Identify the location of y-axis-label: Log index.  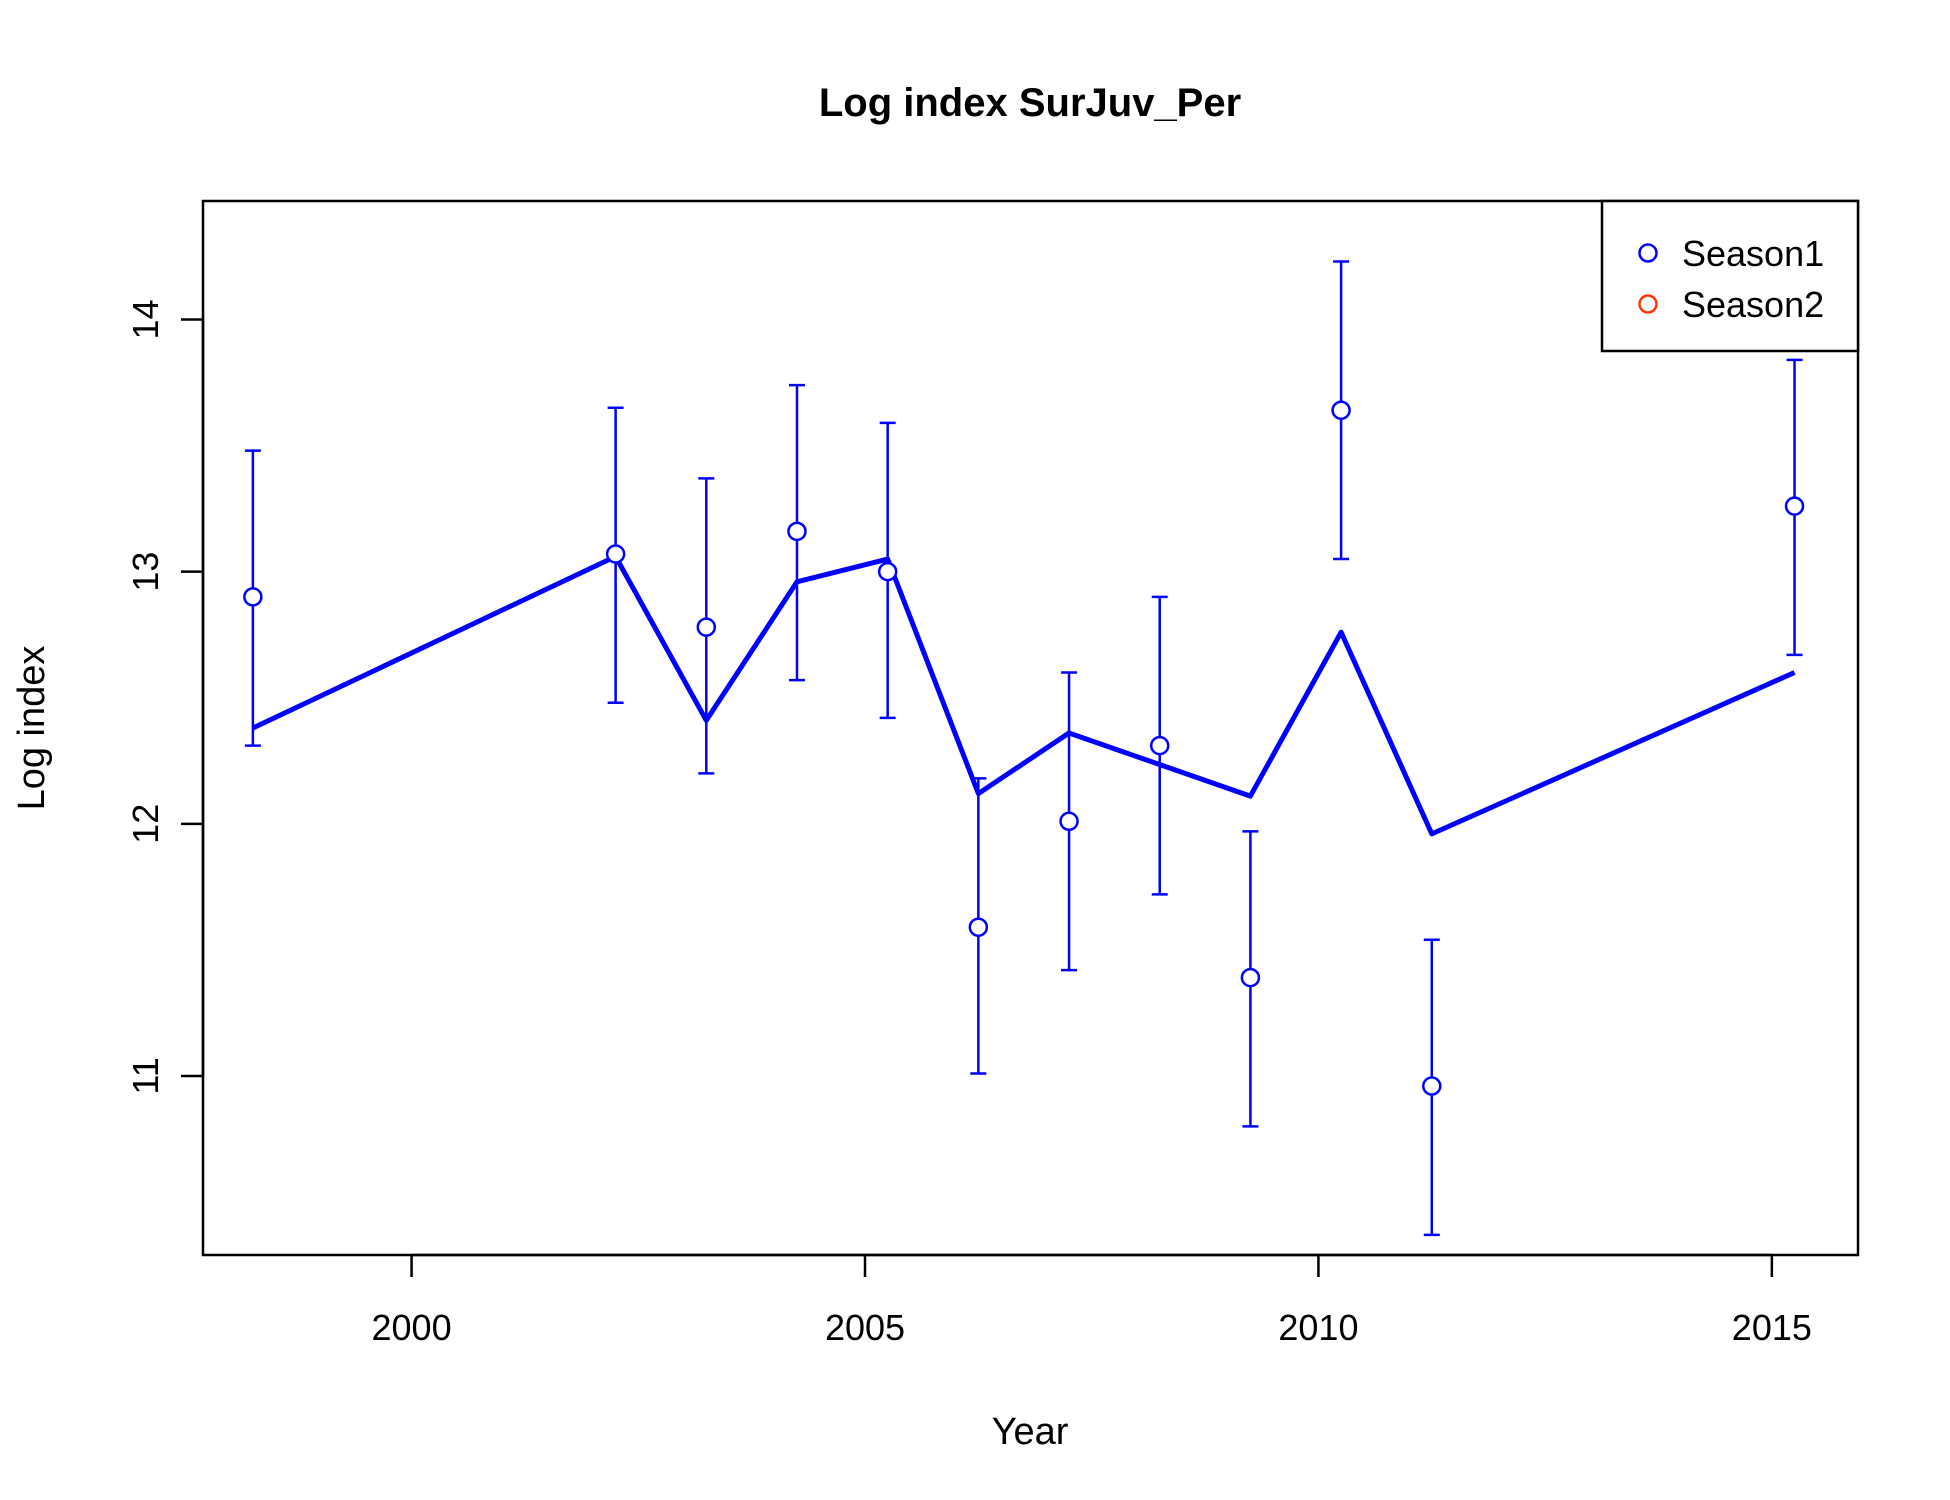
(32, 728).